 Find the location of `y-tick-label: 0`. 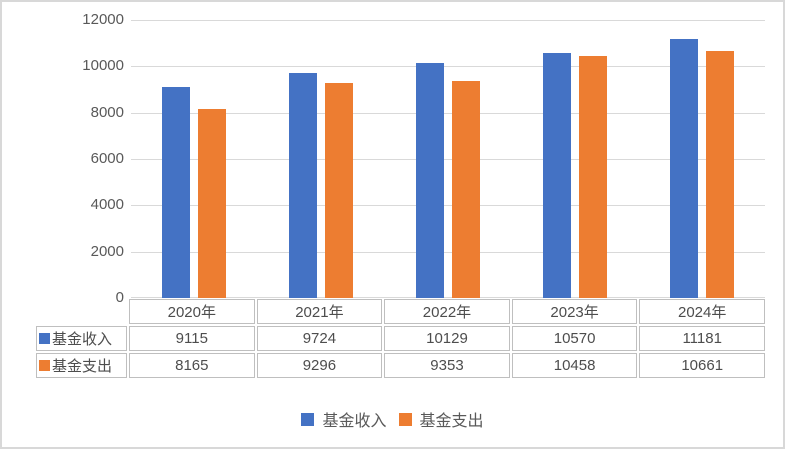

y-tick-label: 0 is located at coordinates (119, 297).